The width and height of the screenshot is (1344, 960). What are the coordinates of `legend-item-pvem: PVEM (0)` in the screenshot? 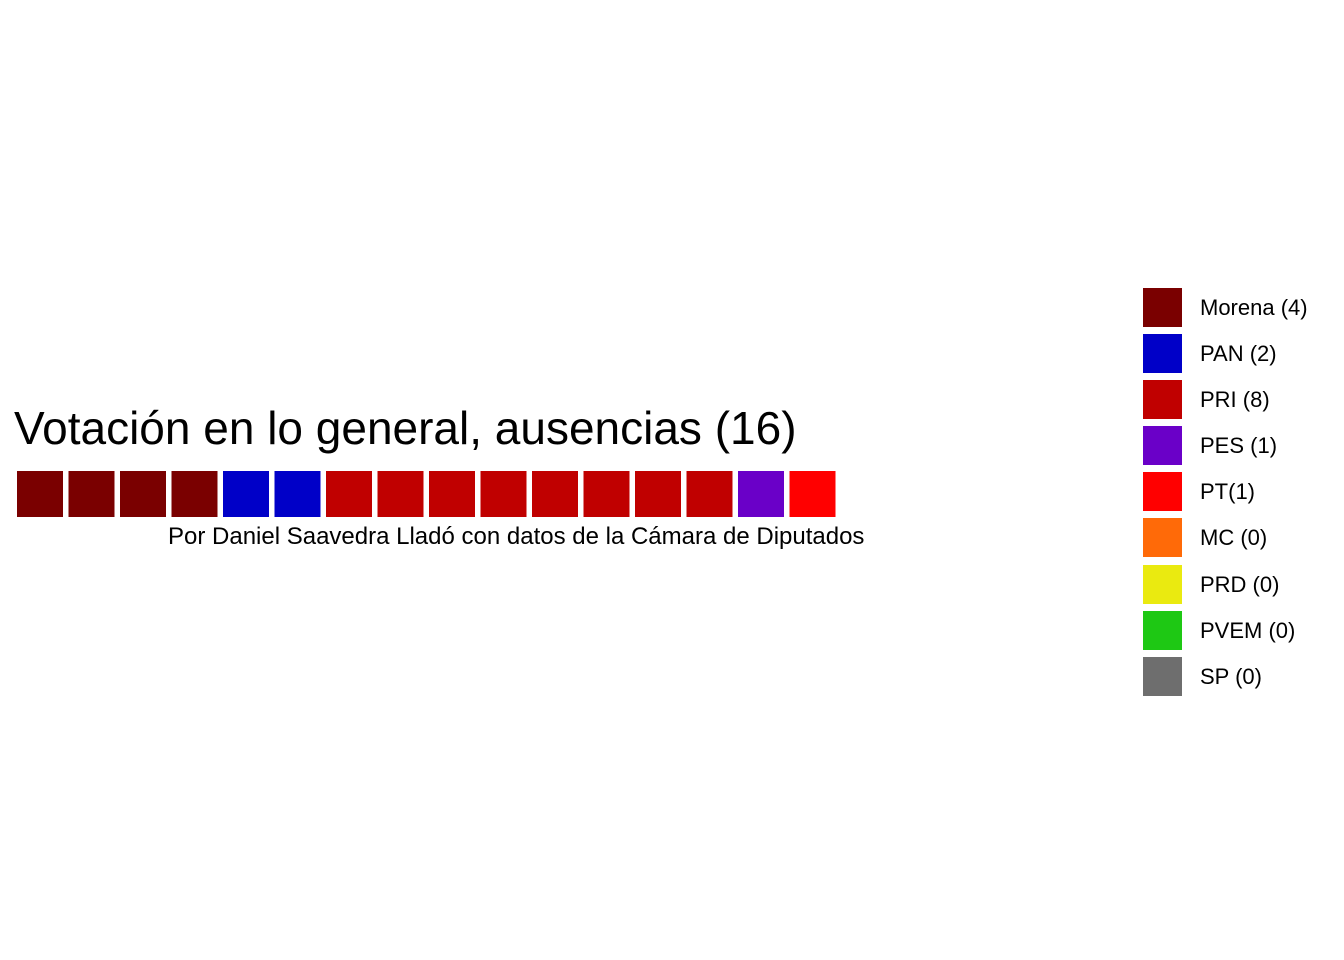 It's located at (1243, 633).